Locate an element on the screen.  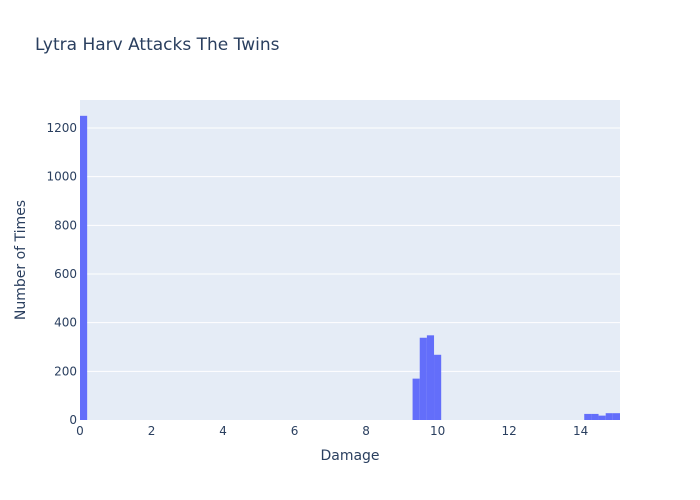
x-tick-label: 2 is located at coordinates (152, 431).